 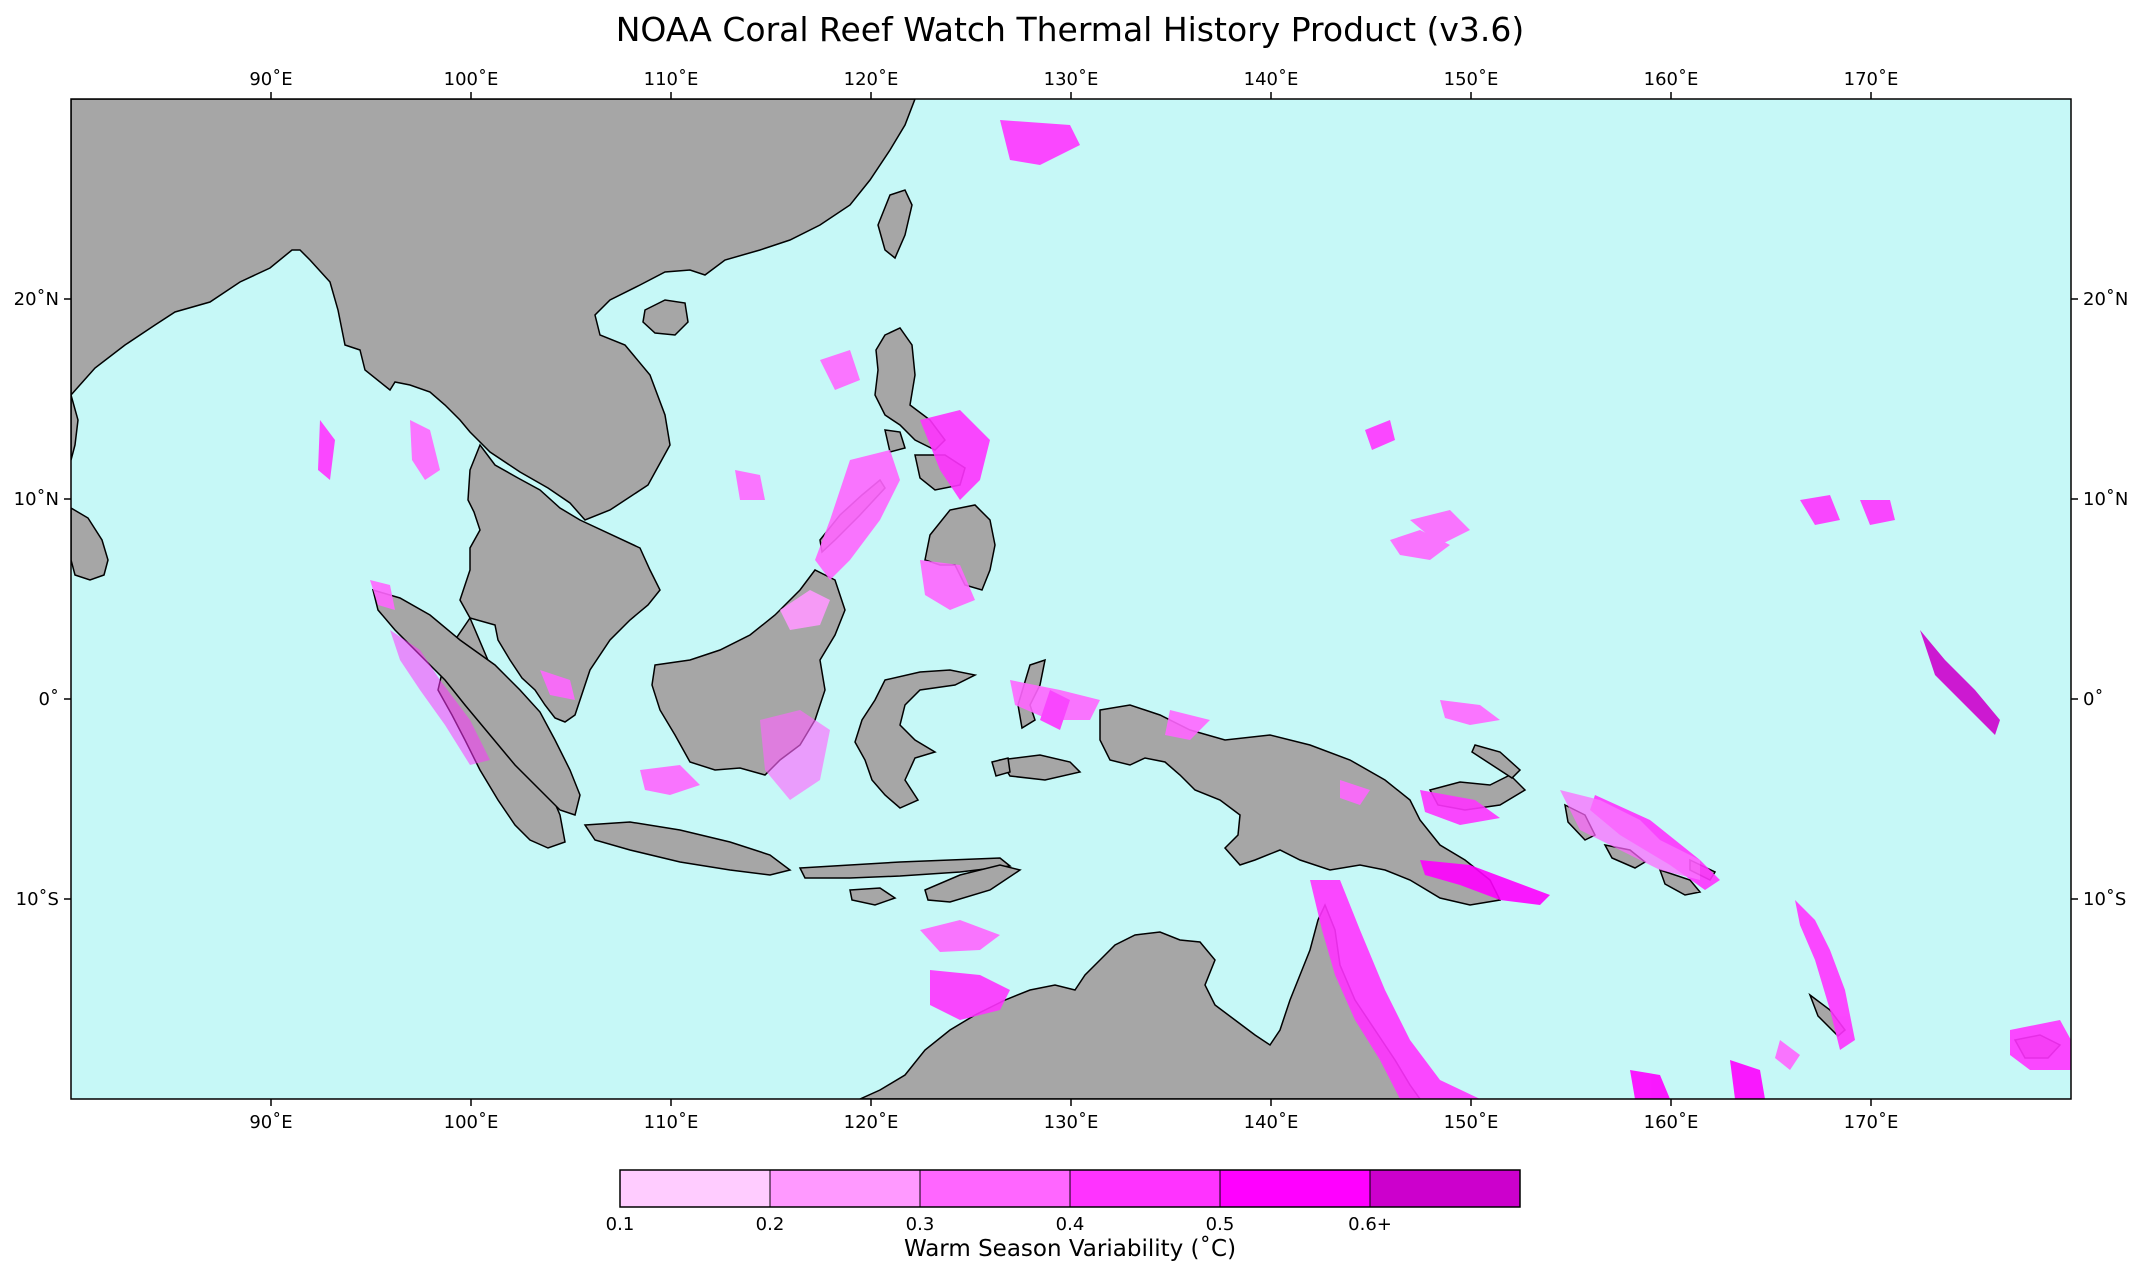 What do you see at coordinates (36, 499) in the screenshot?
I see `lat-tick-label-left: 10˚N` at bounding box center [36, 499].